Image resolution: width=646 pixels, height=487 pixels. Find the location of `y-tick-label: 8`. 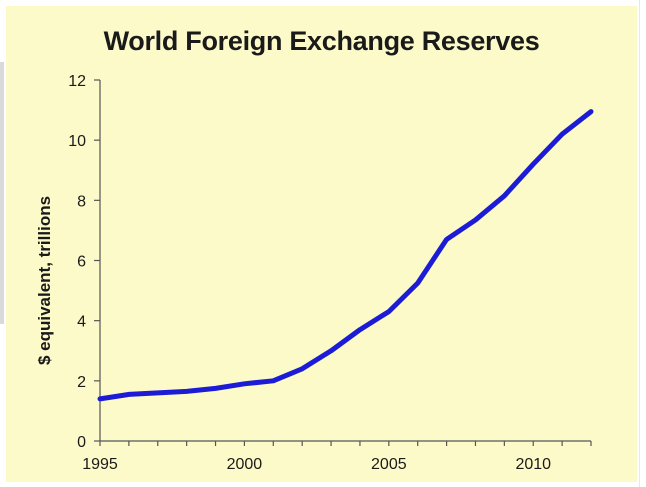

y-tick-label: 8 is located at coordinates (81, 201).